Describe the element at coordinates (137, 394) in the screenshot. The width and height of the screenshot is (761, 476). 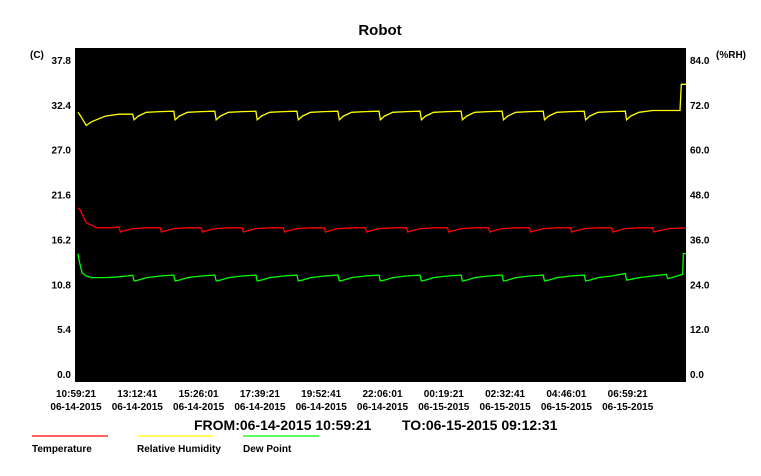
I see `x-tick-time: 13:12:41` at that location.